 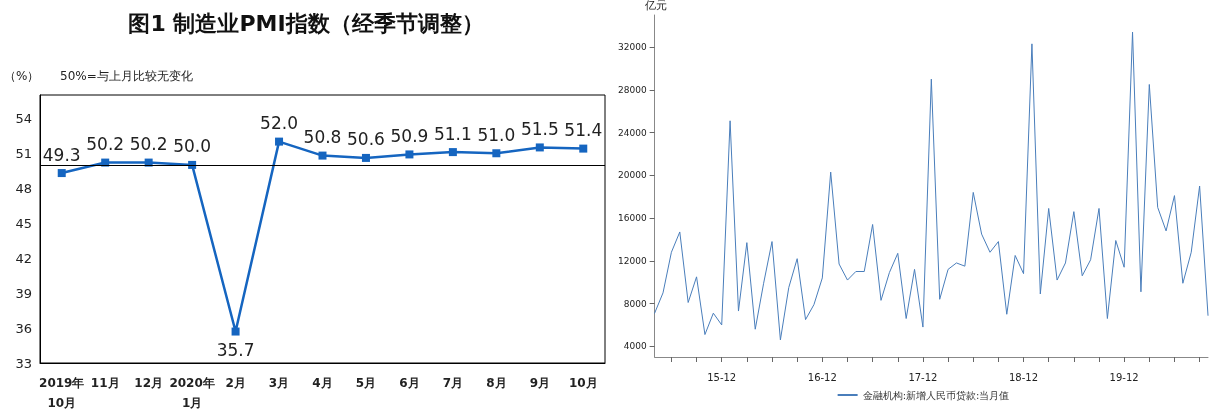 What do you see at coordinates (583, 383) in the screenshot?
I see `x-tick-label: 10月` at bounding box center [583, 383].